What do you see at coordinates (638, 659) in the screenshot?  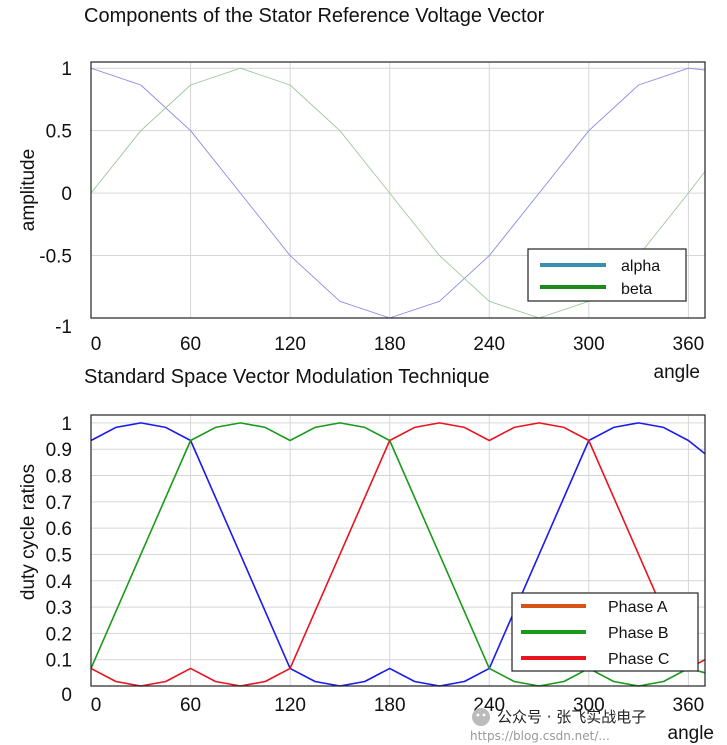 I see `legend-label-phase-c: Phase C` at bounding box center [638, 659].